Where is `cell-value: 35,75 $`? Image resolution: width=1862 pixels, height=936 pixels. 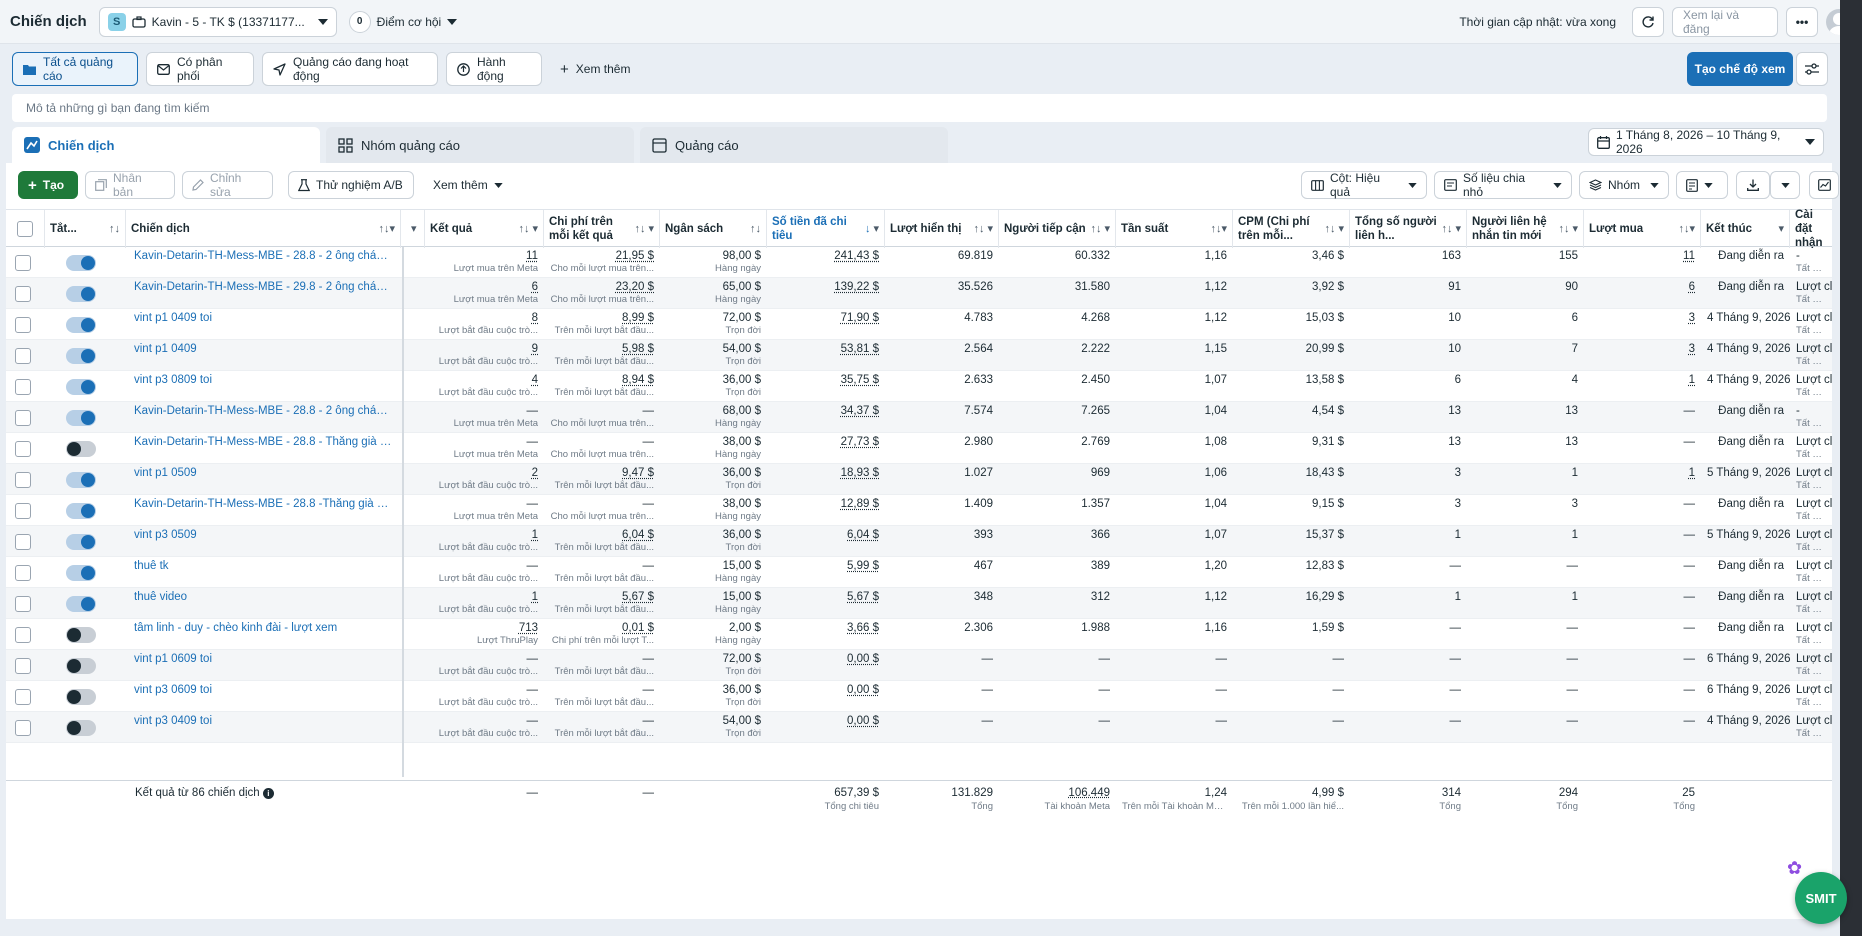 cell-value: 35,75 $ is located at coordinates (859, 380).